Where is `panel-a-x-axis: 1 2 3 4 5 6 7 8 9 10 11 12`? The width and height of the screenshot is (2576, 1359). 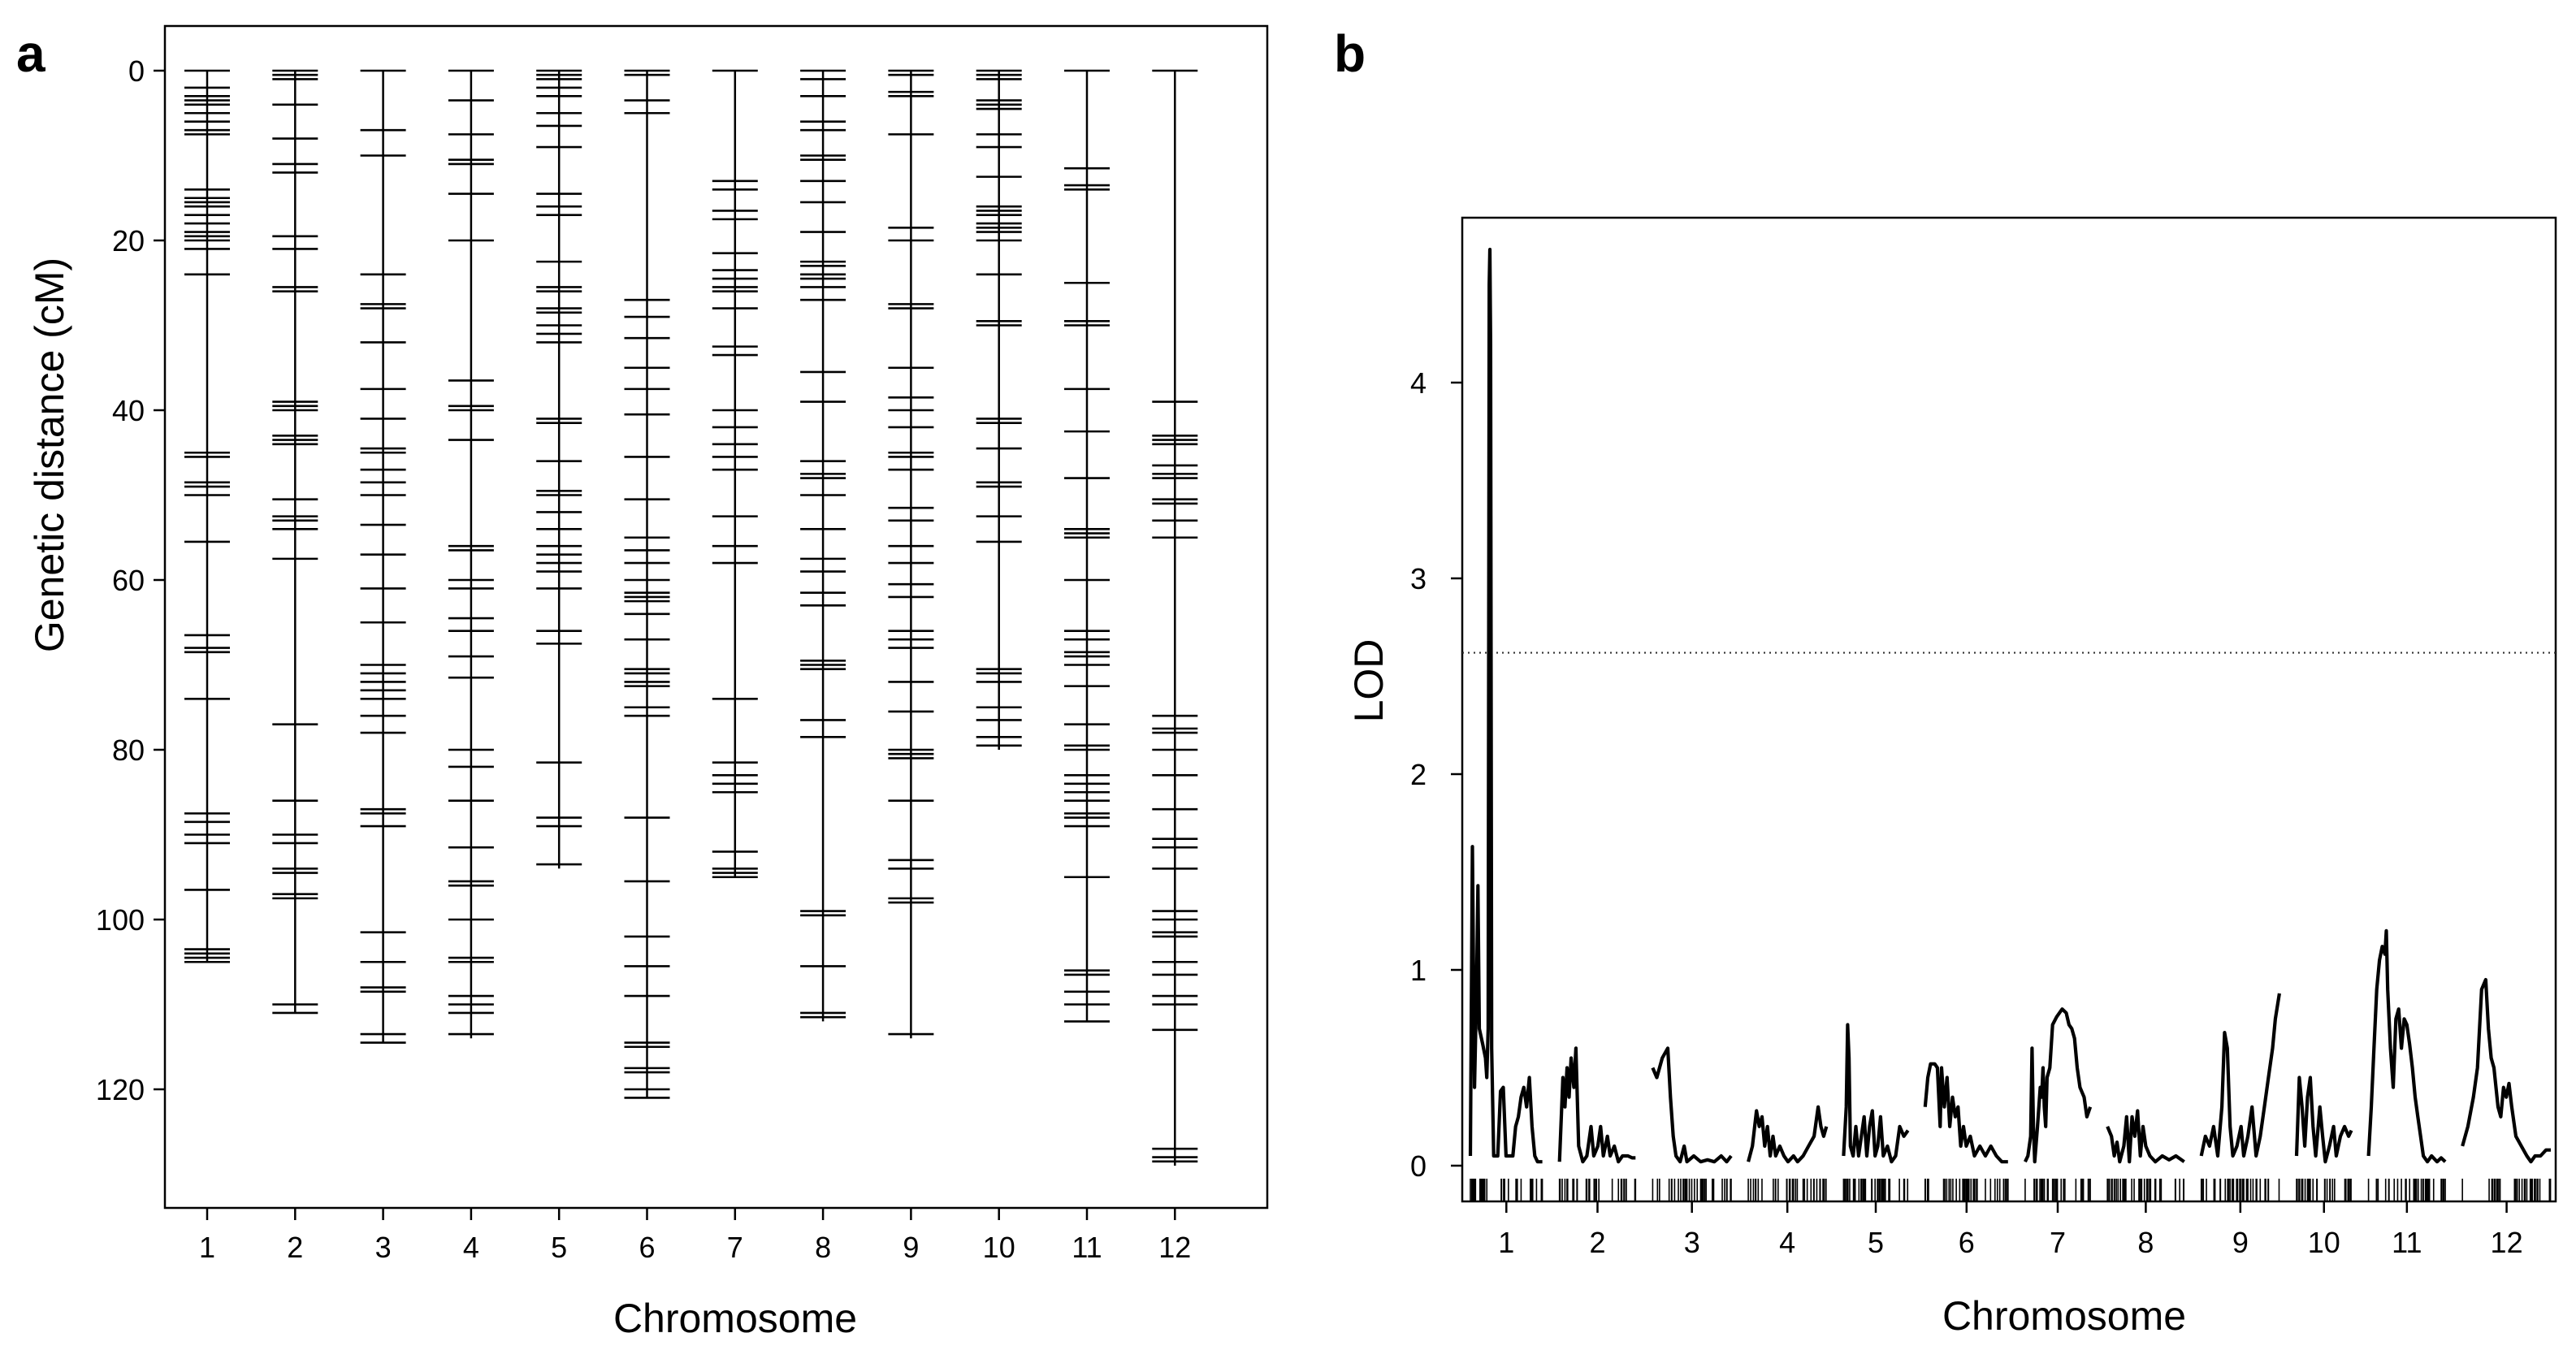 panel-a-x-axis: 1 2 3 4 5 6 7 8 9 10 11 12 is located at coordinates (695, 1236).